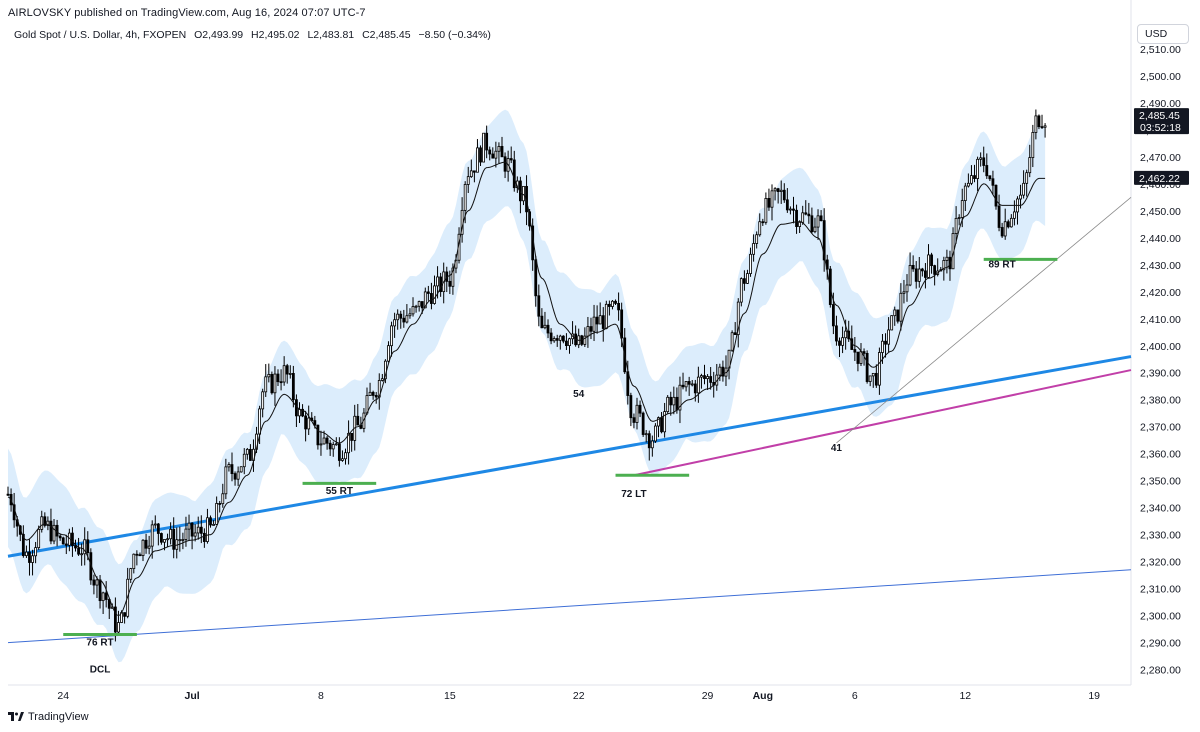 The width and height of the screenshot is (1200, 732). Describe the element at coordinates (1163, 34) in the screenshot. I see `currency-selector: USD` at that location.